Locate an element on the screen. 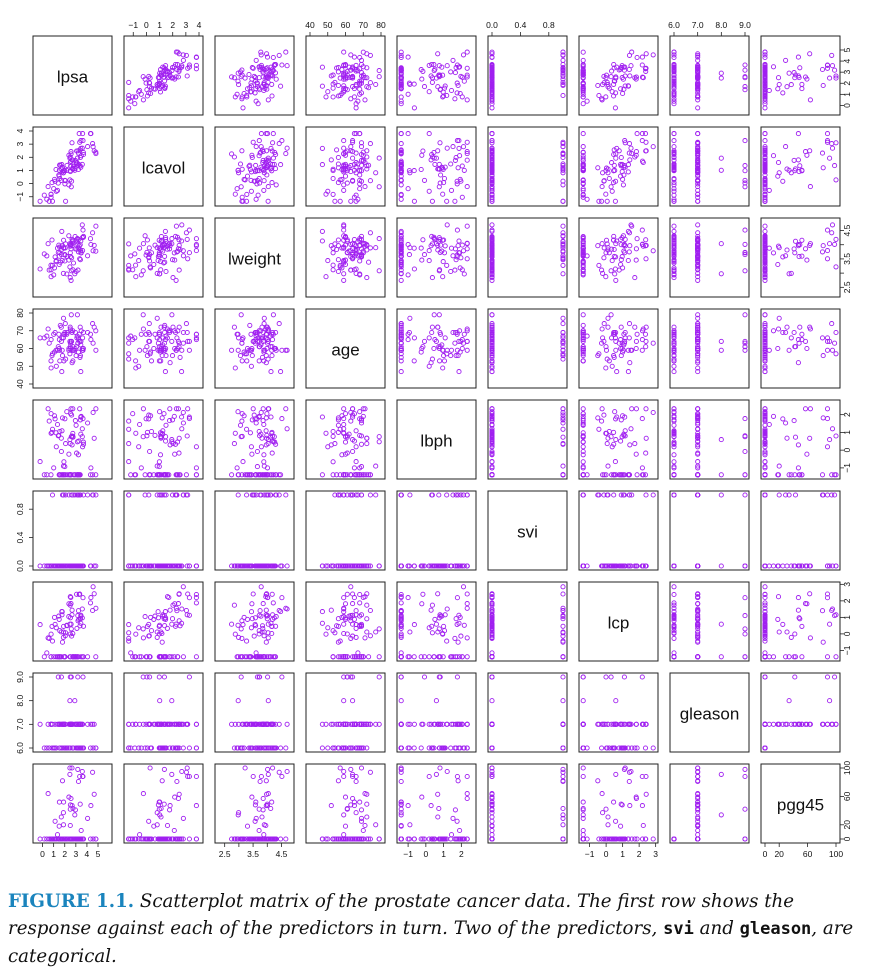  panel-svi-lcp is located at coordinates (618, 530).